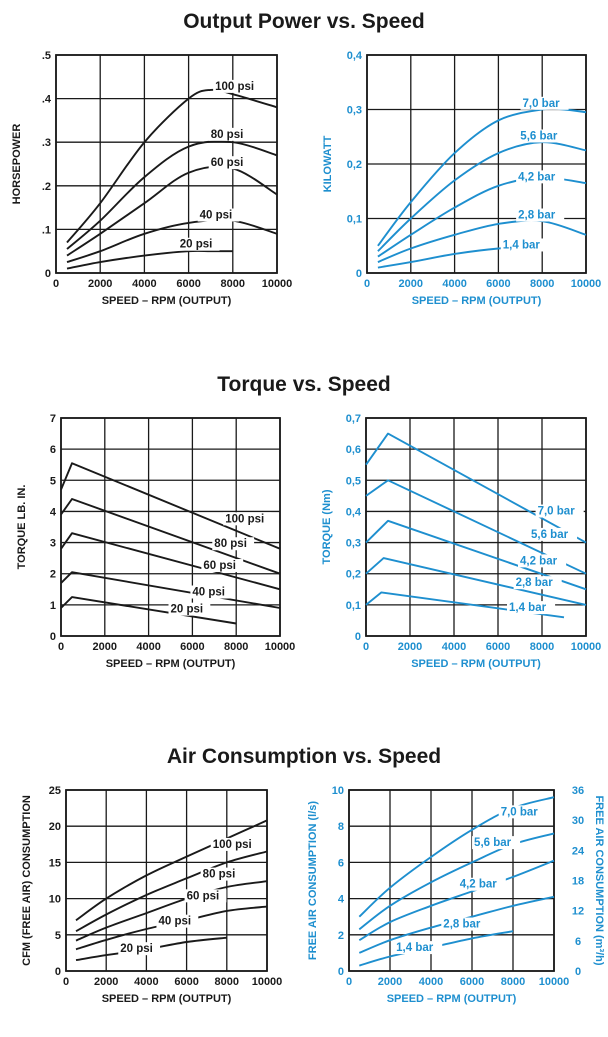  Describe the element at coordinates (304, 756) in the screenshot. I see `section-title-air-consumption: Air Consumption vs. Speed` at that location.